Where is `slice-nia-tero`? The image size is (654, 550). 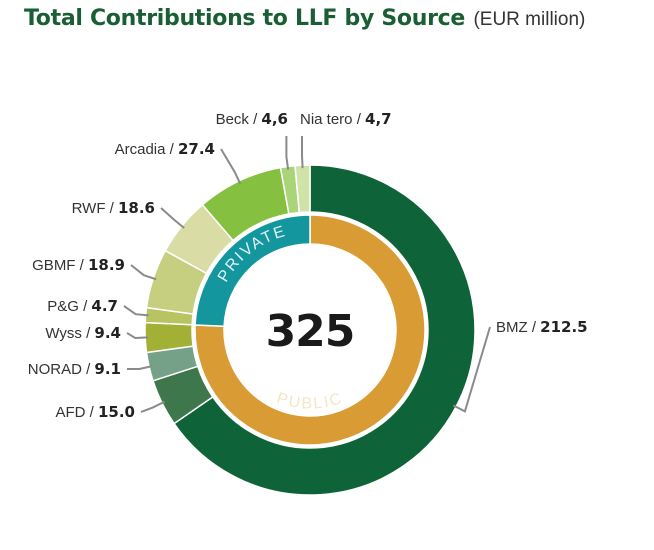
slice-nia-tero is located at coordinates (302, 189).